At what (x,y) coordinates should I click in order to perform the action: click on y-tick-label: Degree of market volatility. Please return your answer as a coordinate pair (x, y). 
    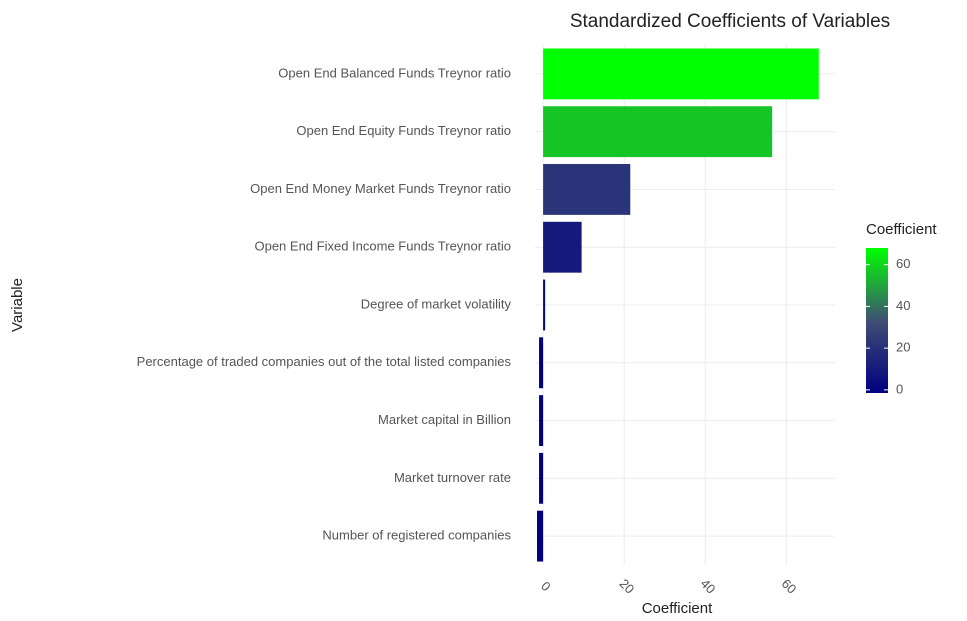
    Looking at the image, I should click on (436, 303).